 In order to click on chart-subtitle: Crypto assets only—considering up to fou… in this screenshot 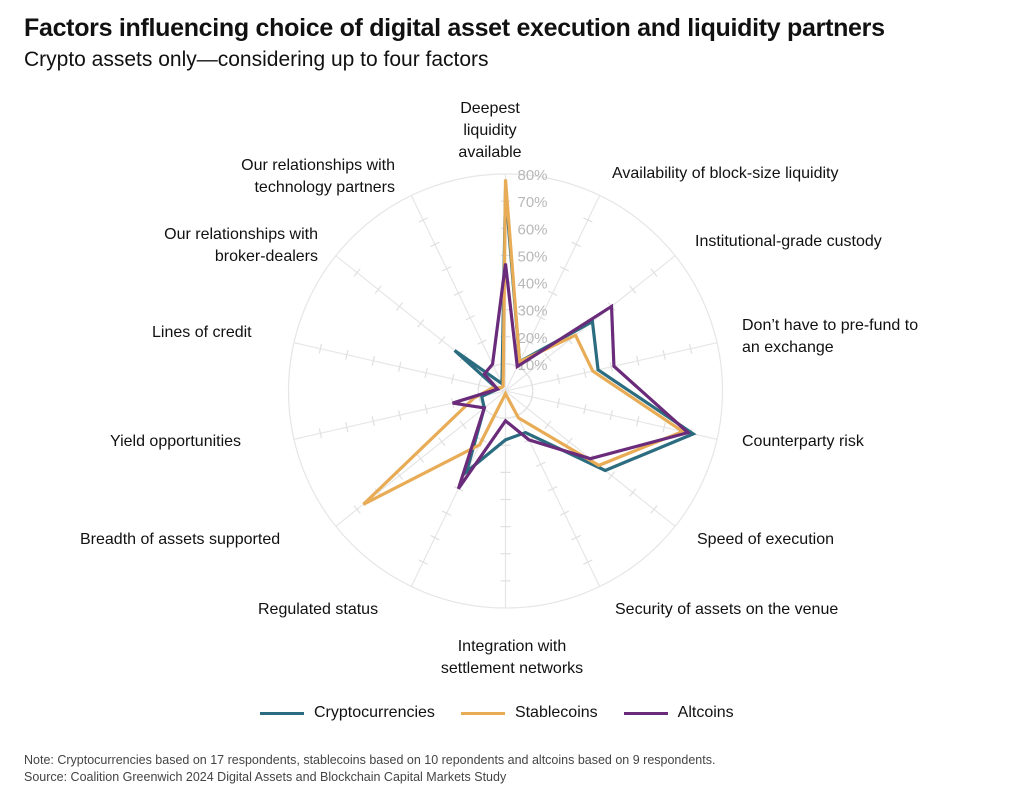, I will do `click(256, 59)`.